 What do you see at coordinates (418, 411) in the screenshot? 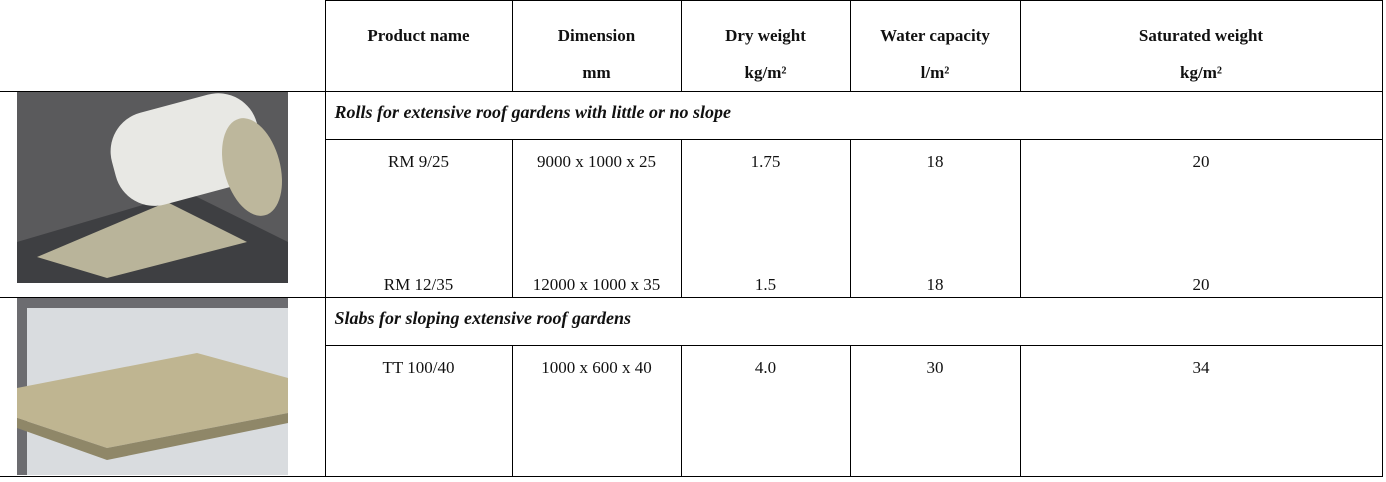
I see `data-cell: TT 100/40` at bounding box center [418, 411].